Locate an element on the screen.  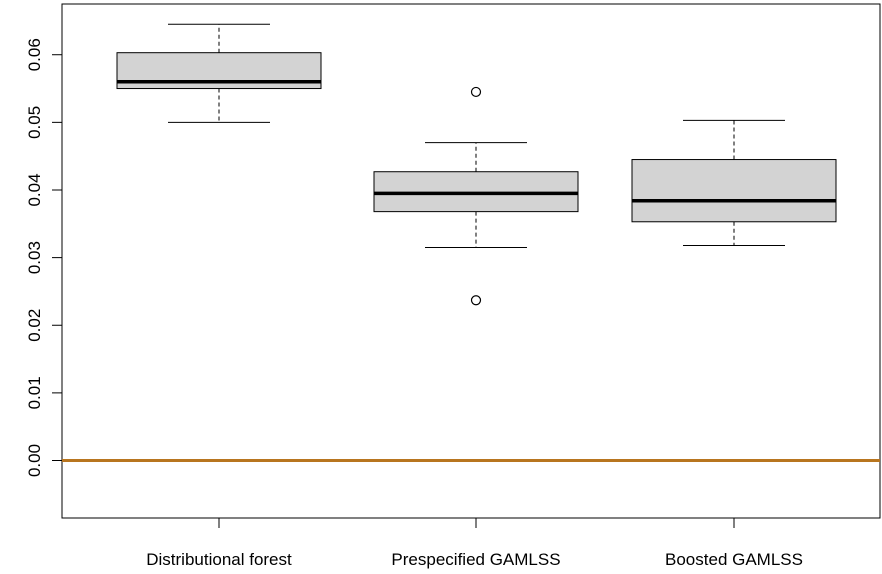
y-tick-label: 0.03 is located at coordinates (34, 257).